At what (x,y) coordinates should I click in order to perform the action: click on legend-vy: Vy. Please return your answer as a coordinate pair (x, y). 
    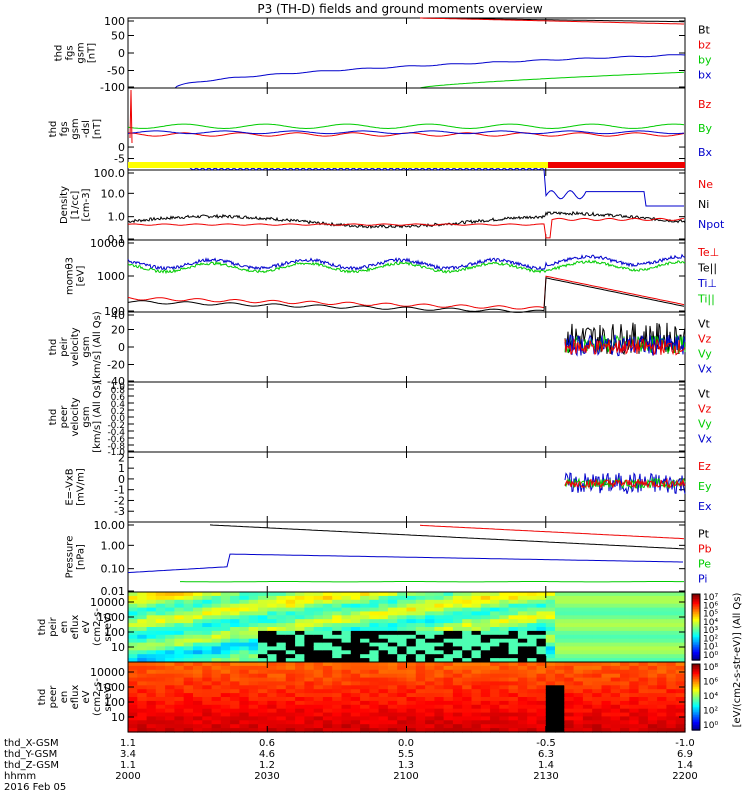
    Looking at the image, I should click on (705, 424).